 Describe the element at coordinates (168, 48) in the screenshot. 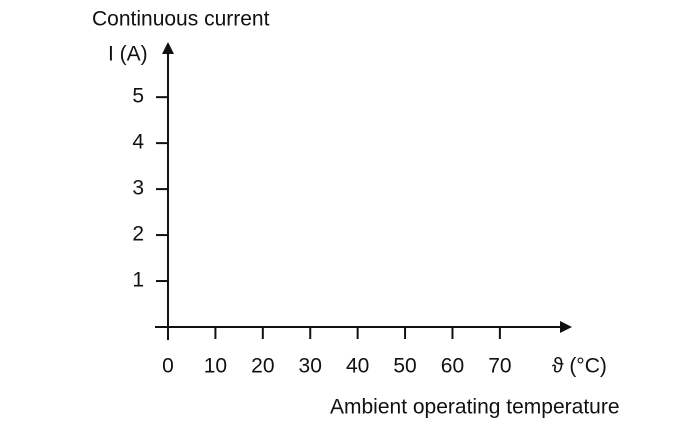

I see `y-axis-arrow` at that location.